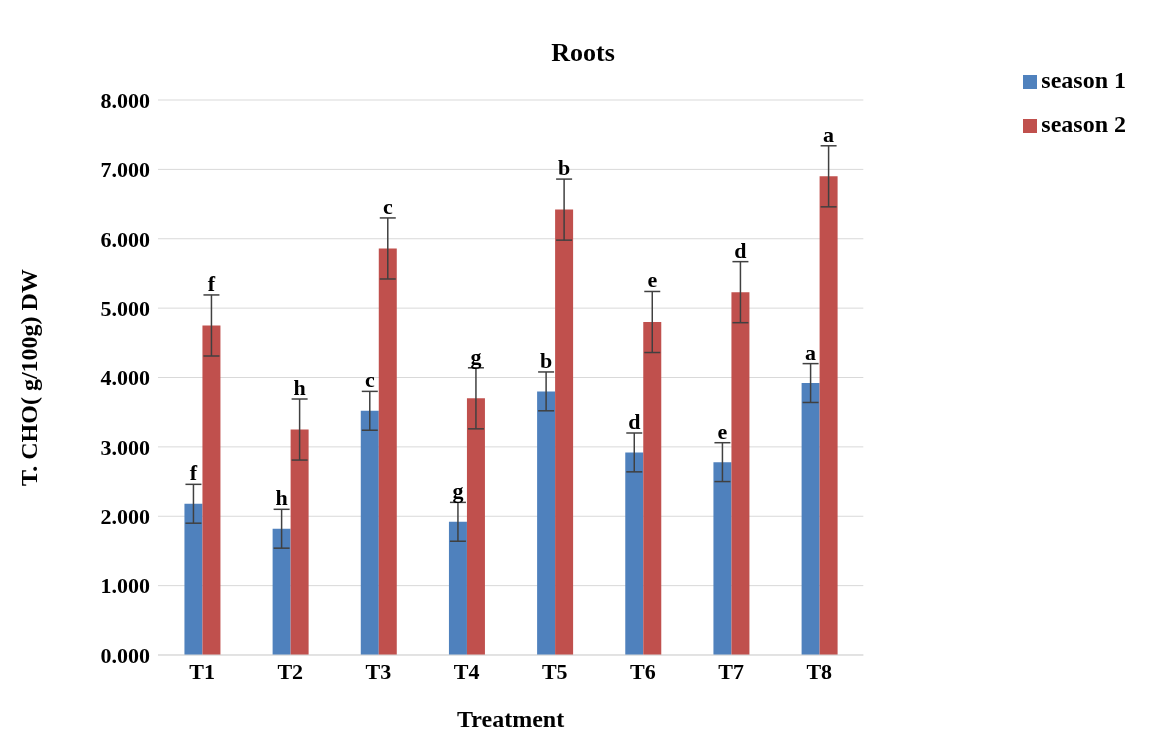 This screenshot has height=753, width=1154. What do you see at coordinates (290, 671) in the screenshot?
I see `x-tick-label: T2` at bounding box center [290, 671].